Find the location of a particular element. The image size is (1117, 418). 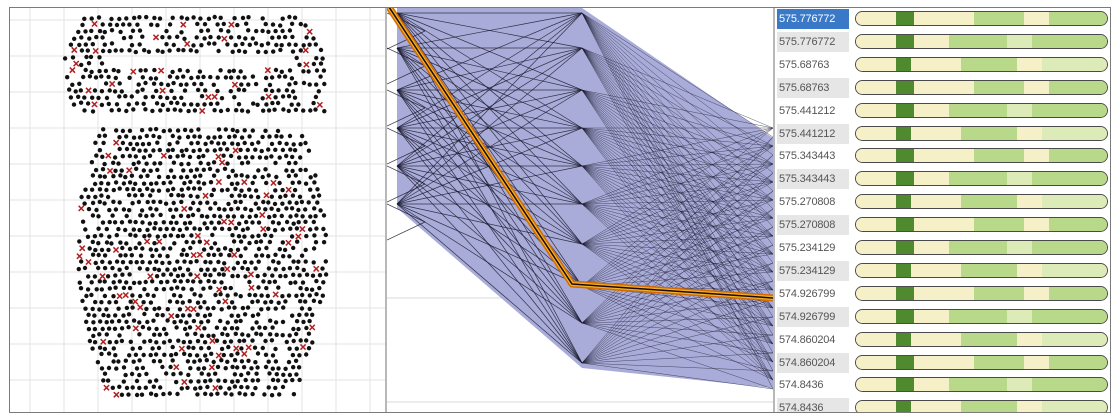

panel-divider-left is located at coordinates (386, 210).